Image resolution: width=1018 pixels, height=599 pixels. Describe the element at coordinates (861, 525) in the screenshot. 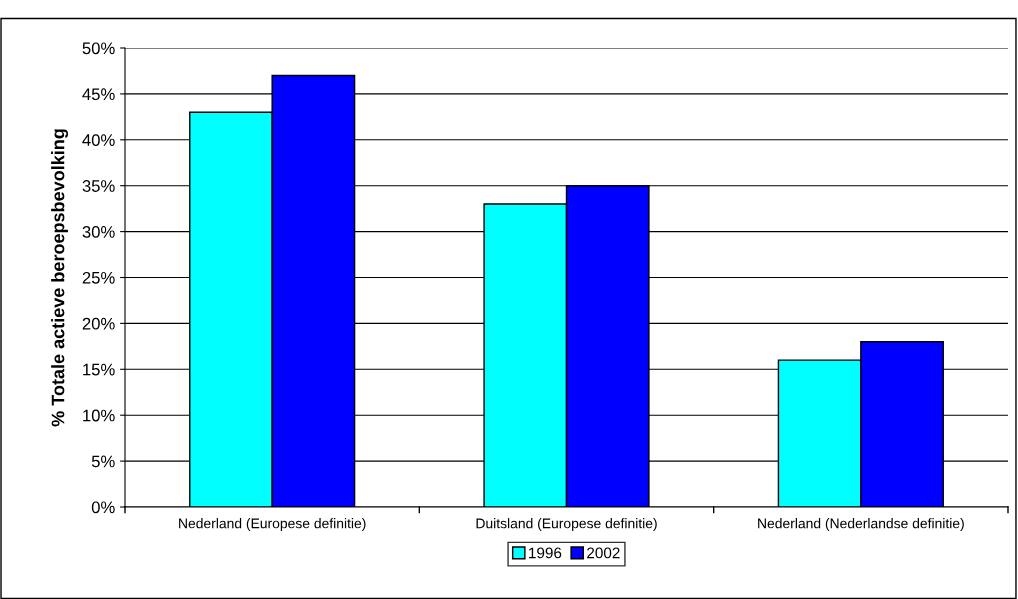

I see `x-tick-label: Nederland (Nederlandse definitie)` at that location.